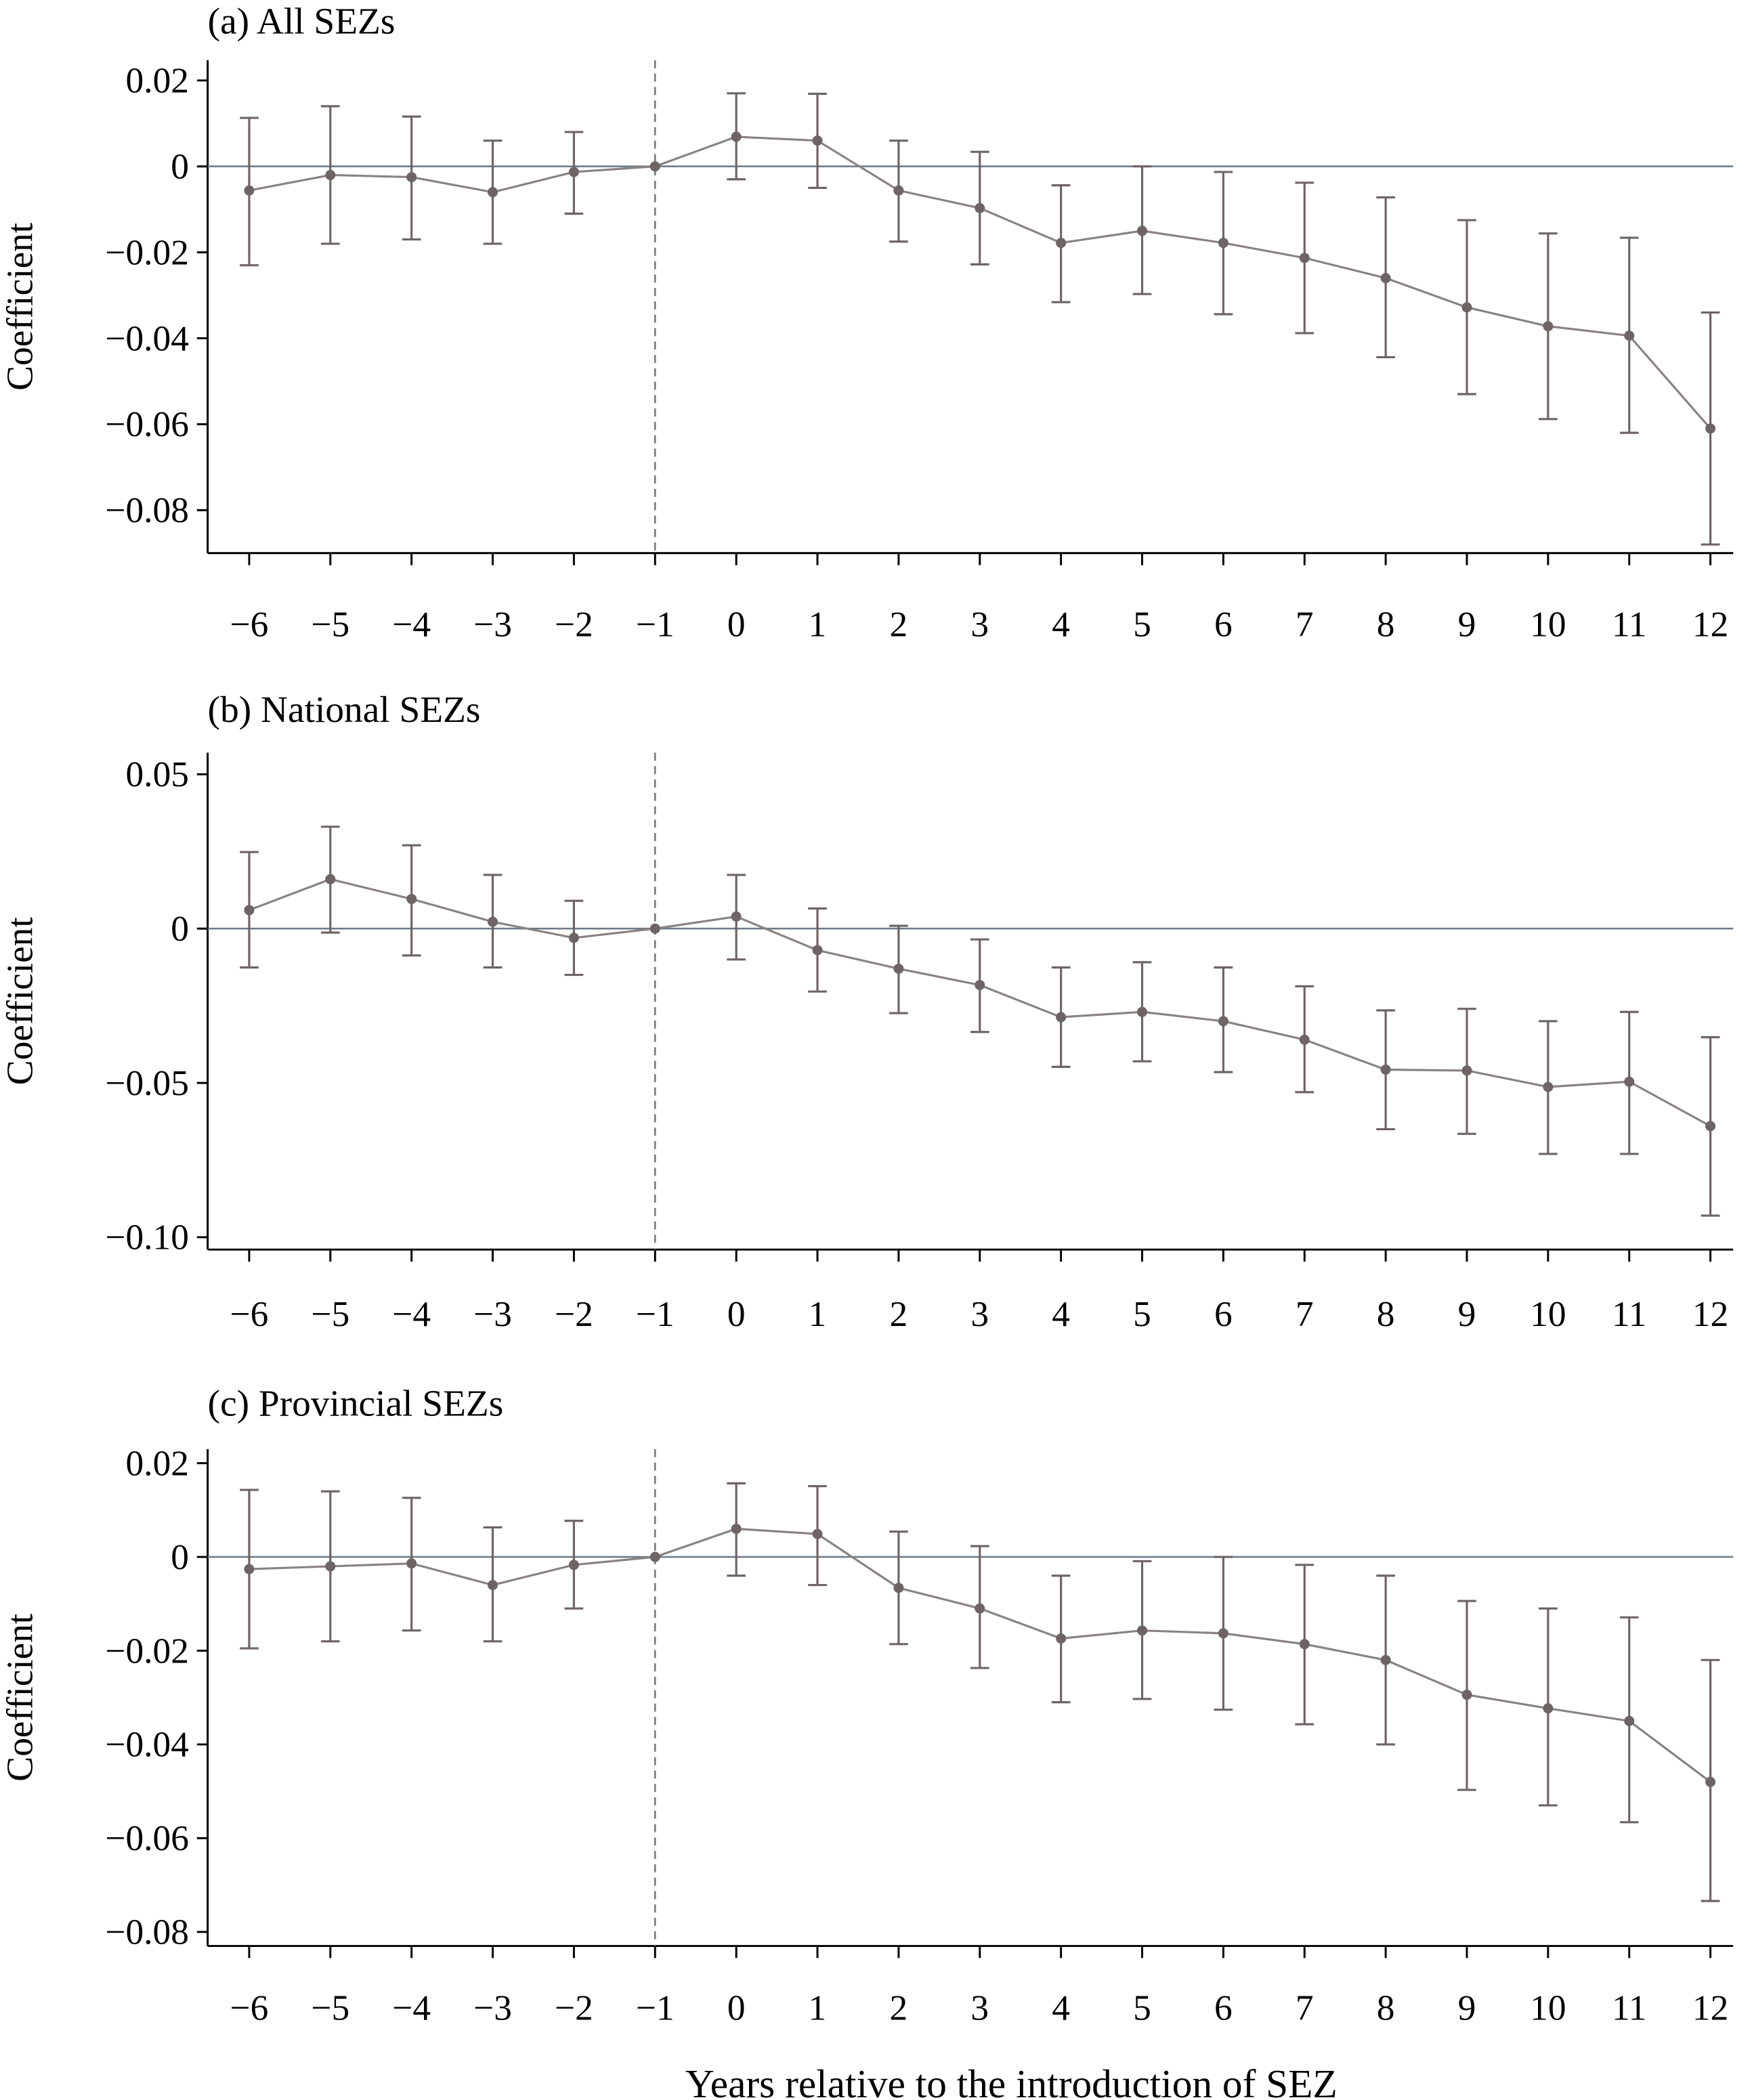  Describe the element at coordinates (899, 2007) in the screenshot. I see `panel-c-x-tick-label: 2` at that location.